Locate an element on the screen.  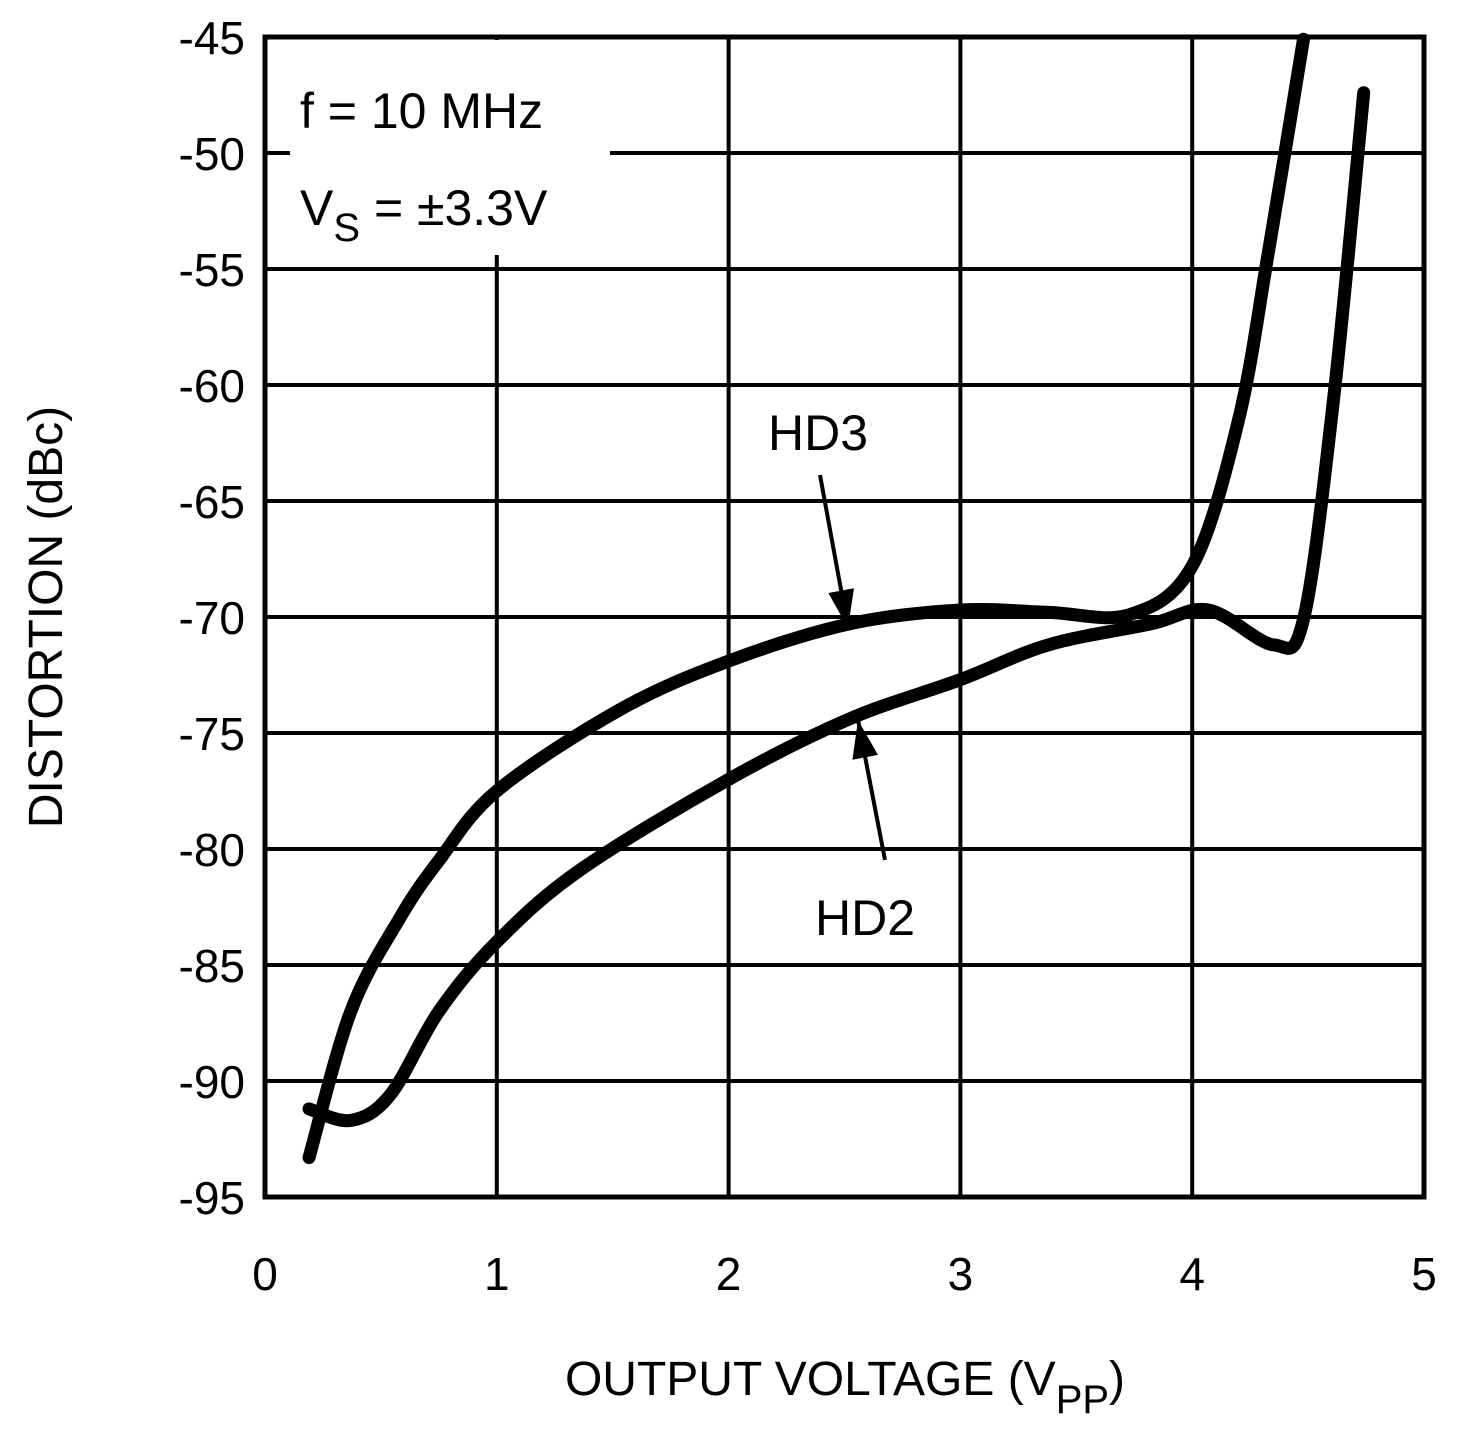
annotation-supply: VS = ±3.3V is located at coordinates (424, 215).